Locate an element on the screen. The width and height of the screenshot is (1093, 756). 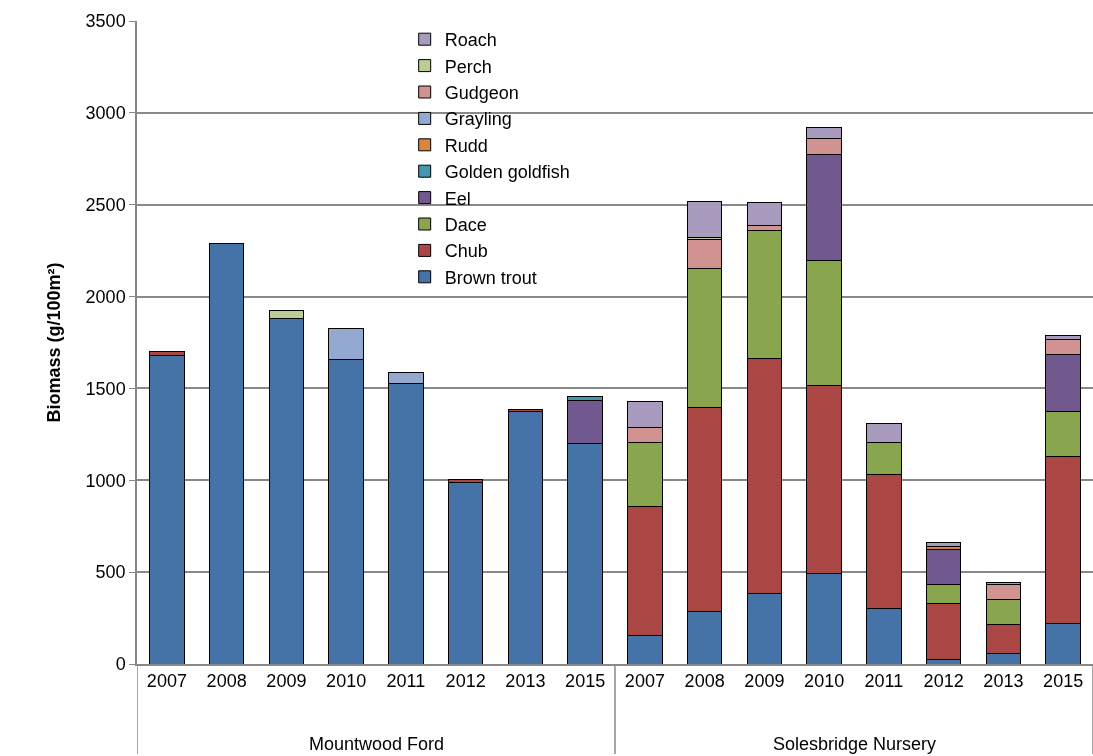
legend-label: Perch is located at coordinates (468, 66).